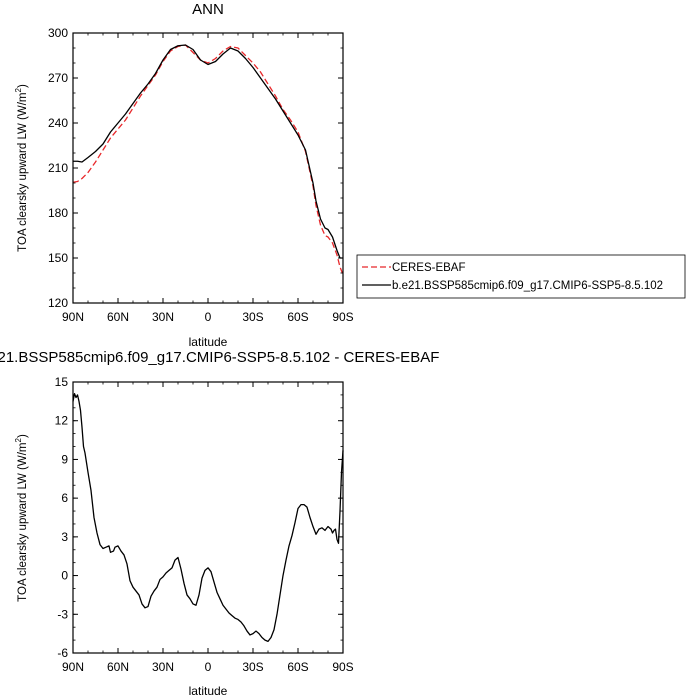  Describe the element at coordinates (252, 667) in the screenshot. I see `bottom-x-tick-label: 30S` at that location.